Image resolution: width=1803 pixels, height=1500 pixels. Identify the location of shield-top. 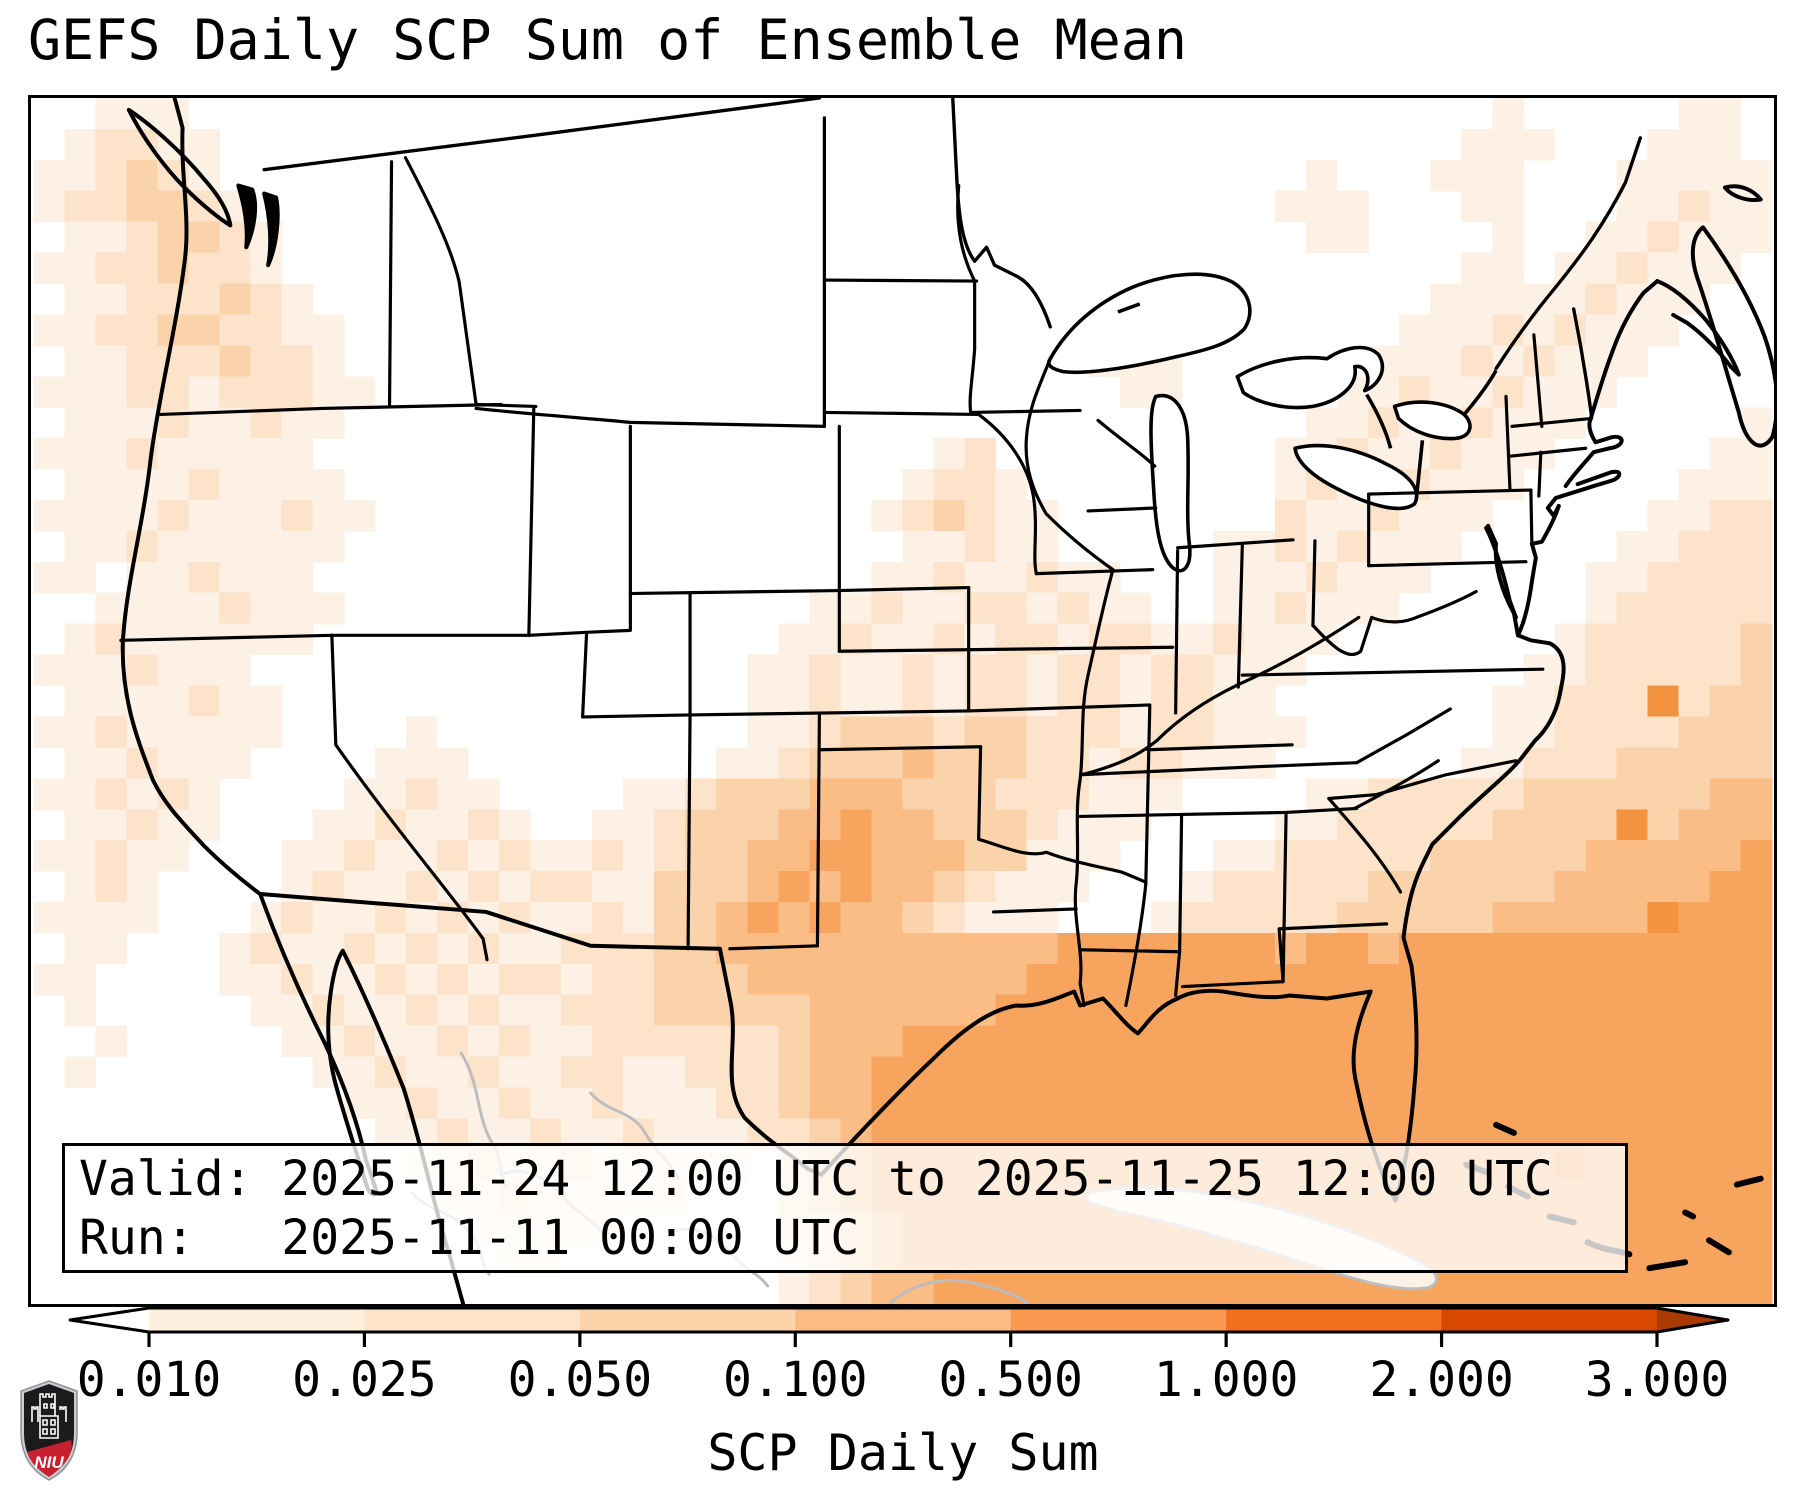
(49, 1418).